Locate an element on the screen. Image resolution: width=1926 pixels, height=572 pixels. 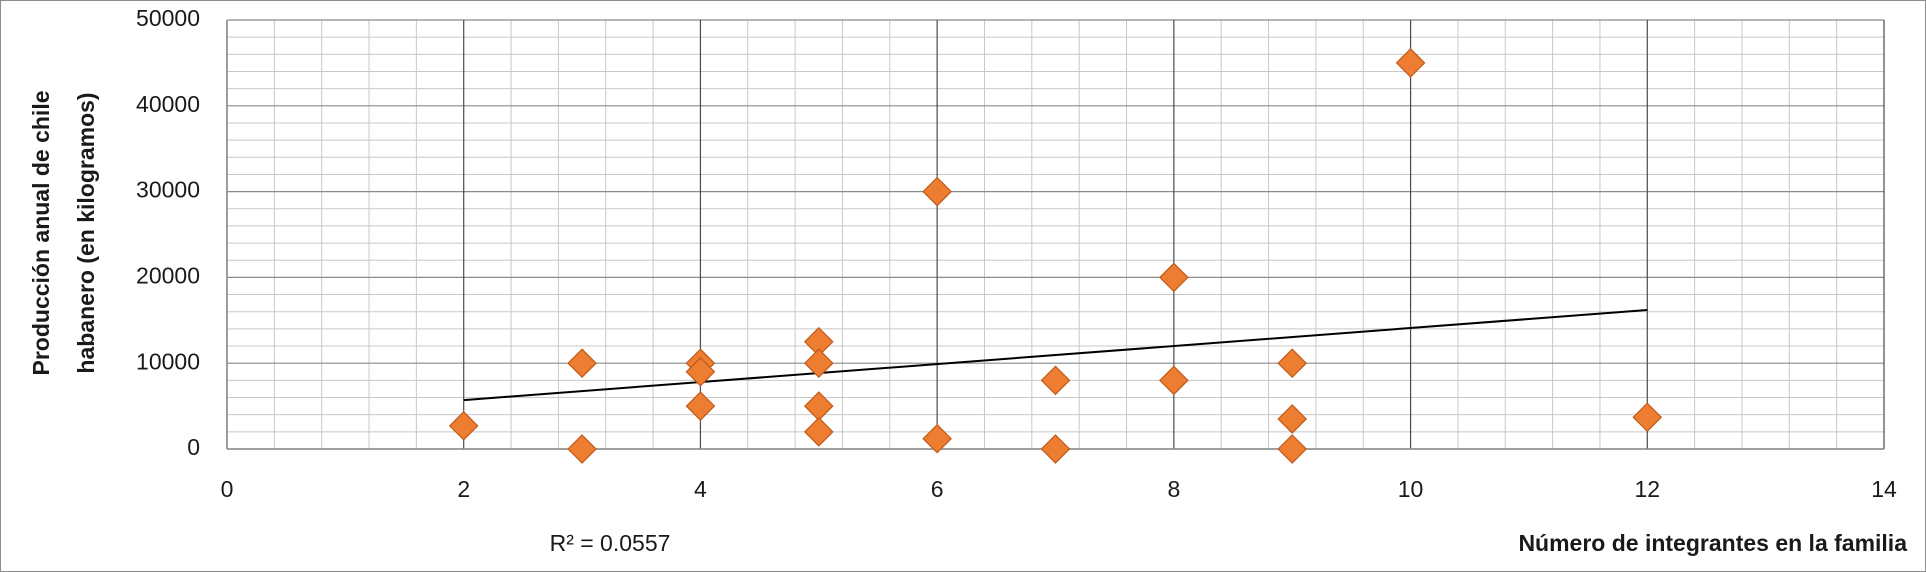
x-tick-label: 2 is located at coordinates (463, 489).